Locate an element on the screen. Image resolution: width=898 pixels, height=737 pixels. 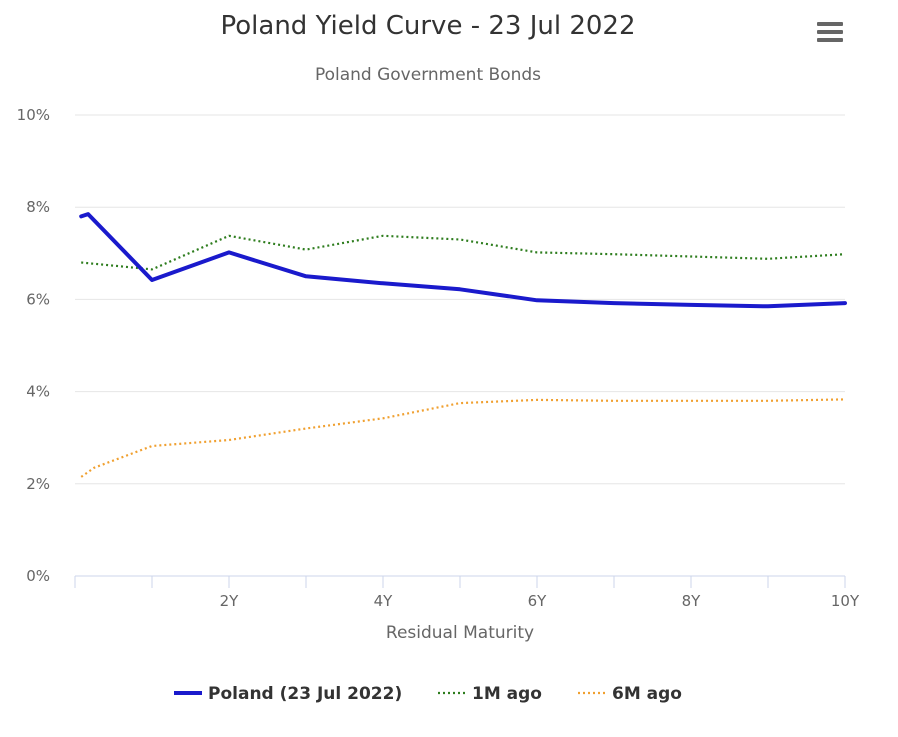
hamburger-menu-icon is located at coordinates (830, 32).